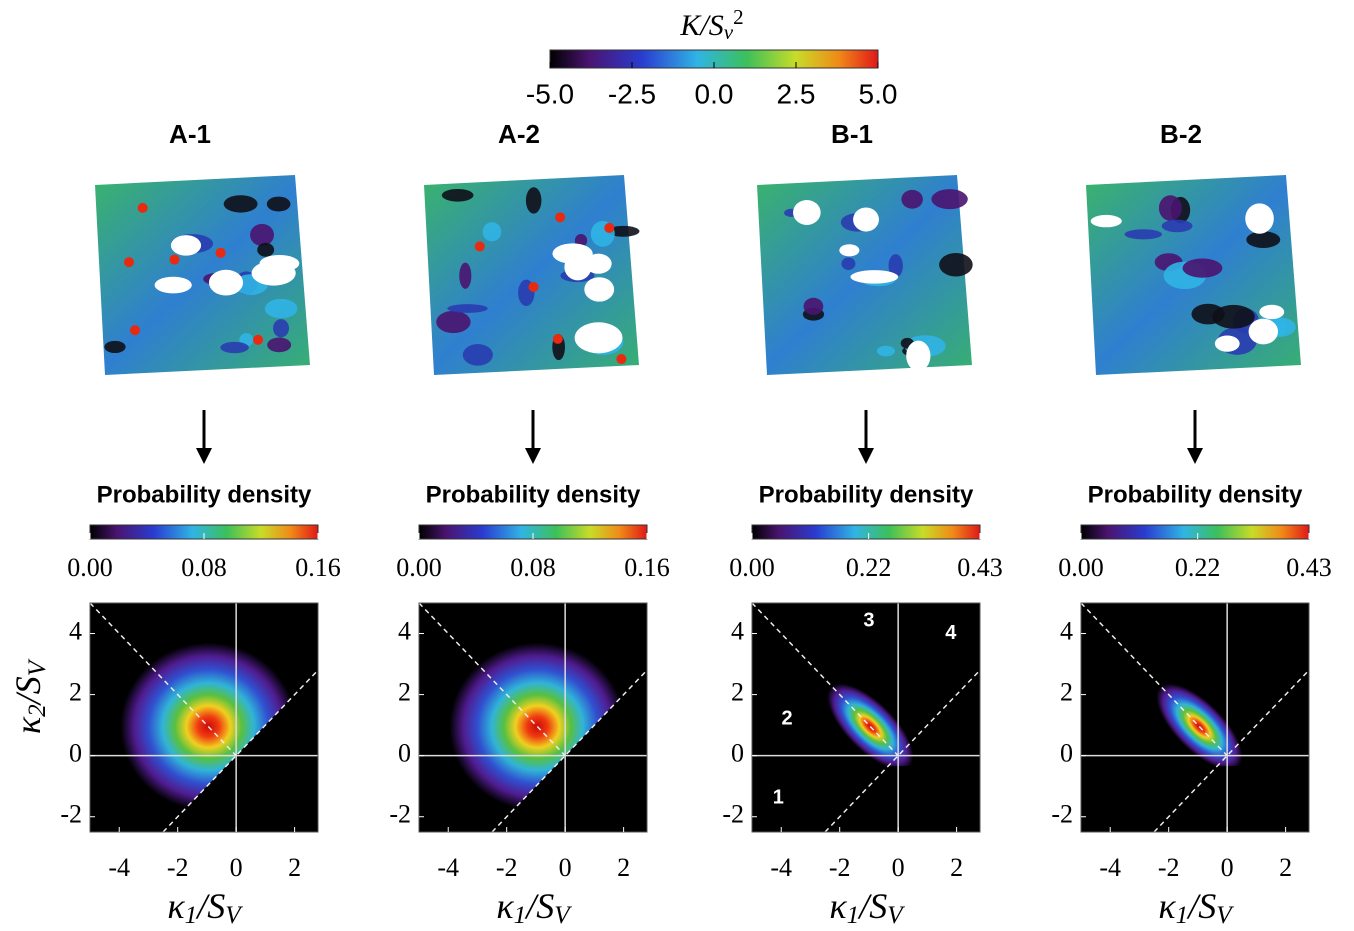 This screenshot has height=931, width=1354. I want to click on label-part: 2, so click(738, 17).